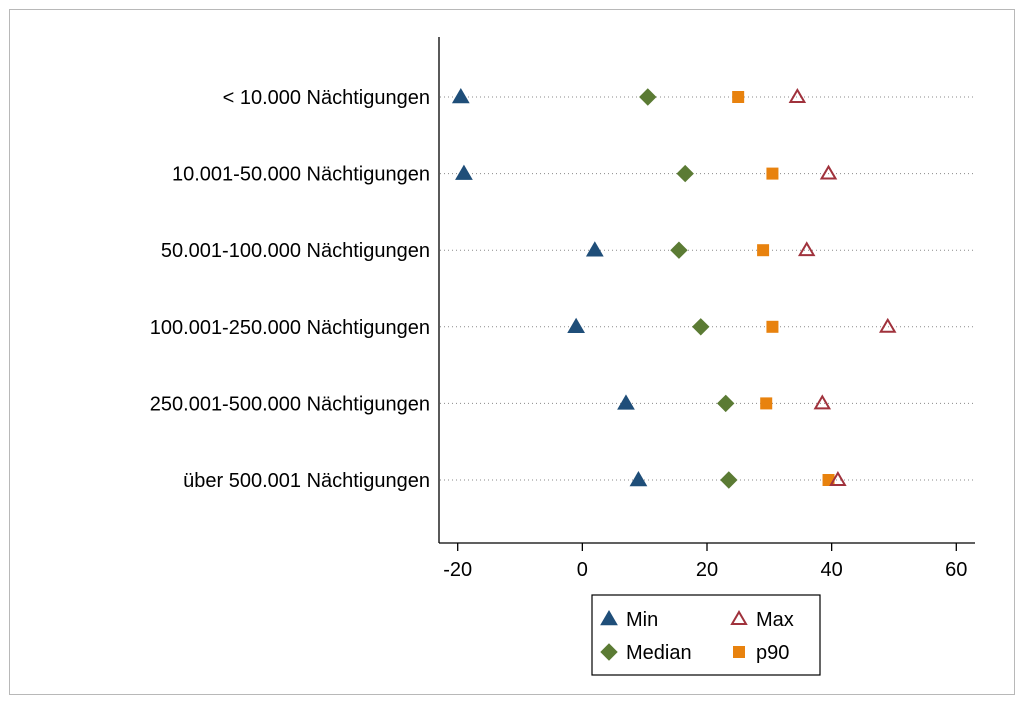 The image size is (1027, 704). What do you see at coordinates (609, 618) in the screenshot?
I see `legend-marker-min` at bounding box center [609, 618].